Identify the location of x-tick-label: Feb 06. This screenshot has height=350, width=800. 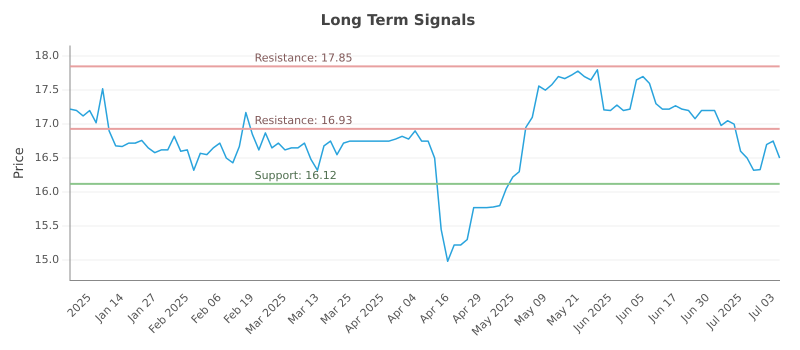
(206, 308).